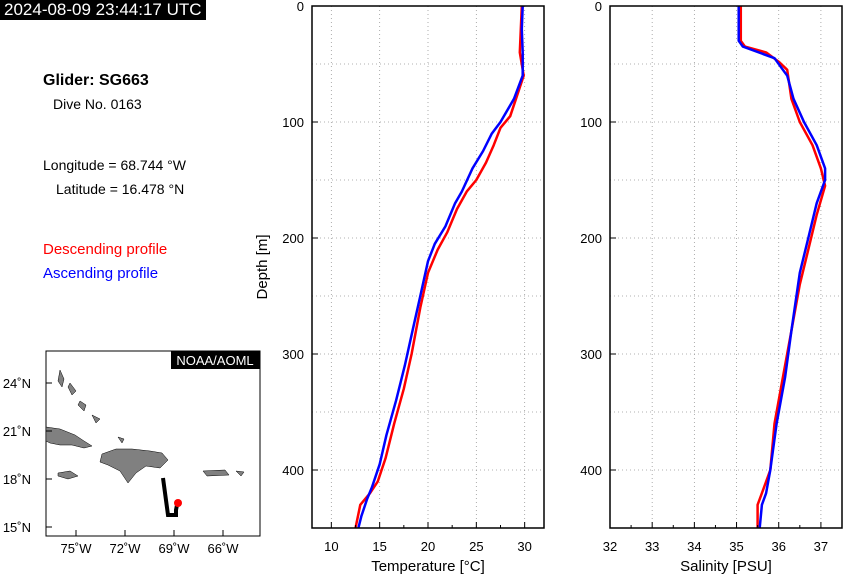  What do you see at coordinates (726, 566) in the screenshot?
I see `salinity-xlabel: Salinity [PSU]` at bounding box center [726, 566].